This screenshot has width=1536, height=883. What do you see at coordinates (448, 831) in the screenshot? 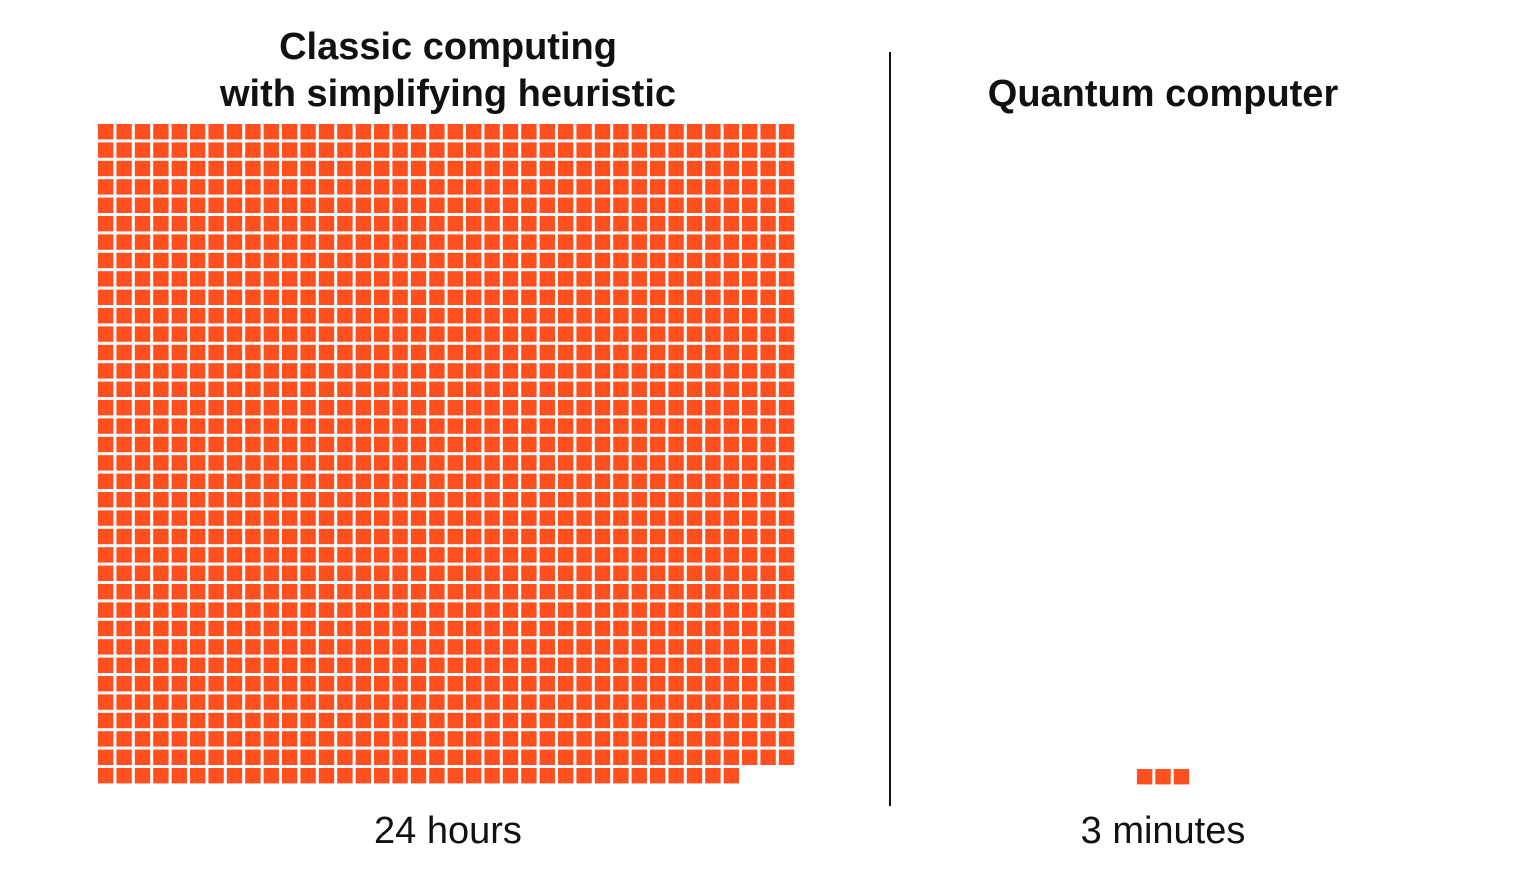
I see `classic-time-label: 24 hours` at bounding box center [448, 831].